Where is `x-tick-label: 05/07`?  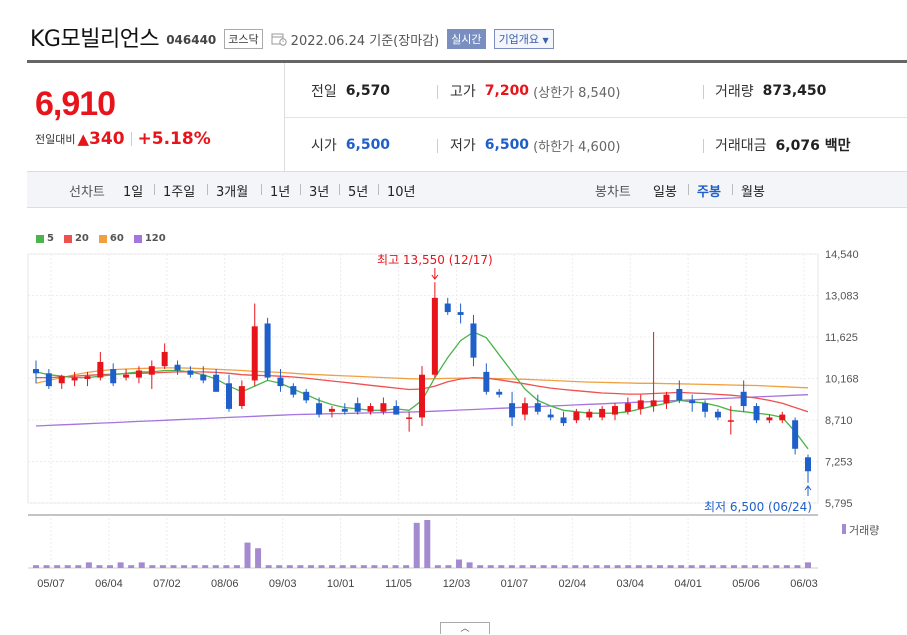 x-tick-label: 05/07 is located at coordinates (51, 584).